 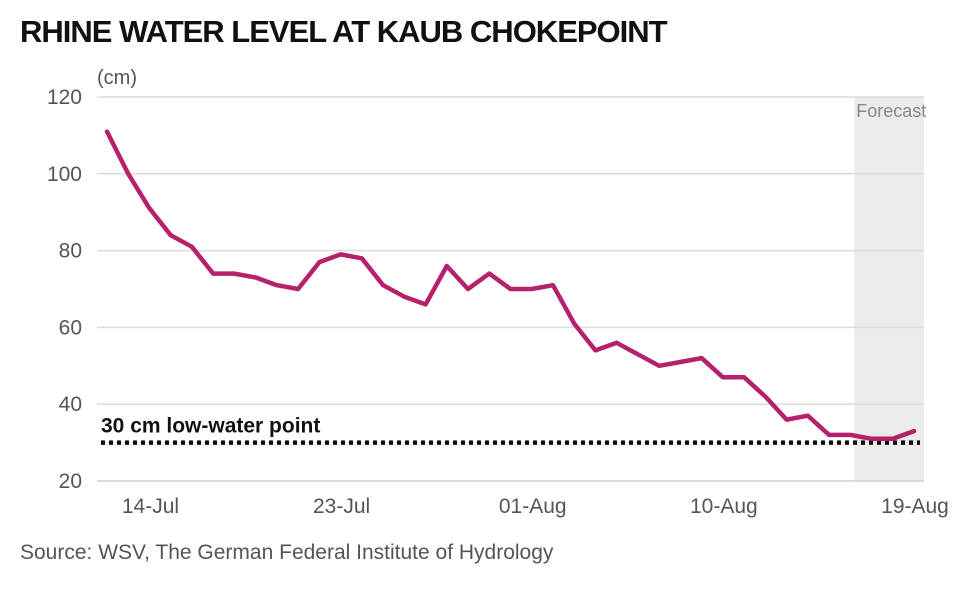 I want to click on y-tick-label: 100, so click(x=64, y=174).